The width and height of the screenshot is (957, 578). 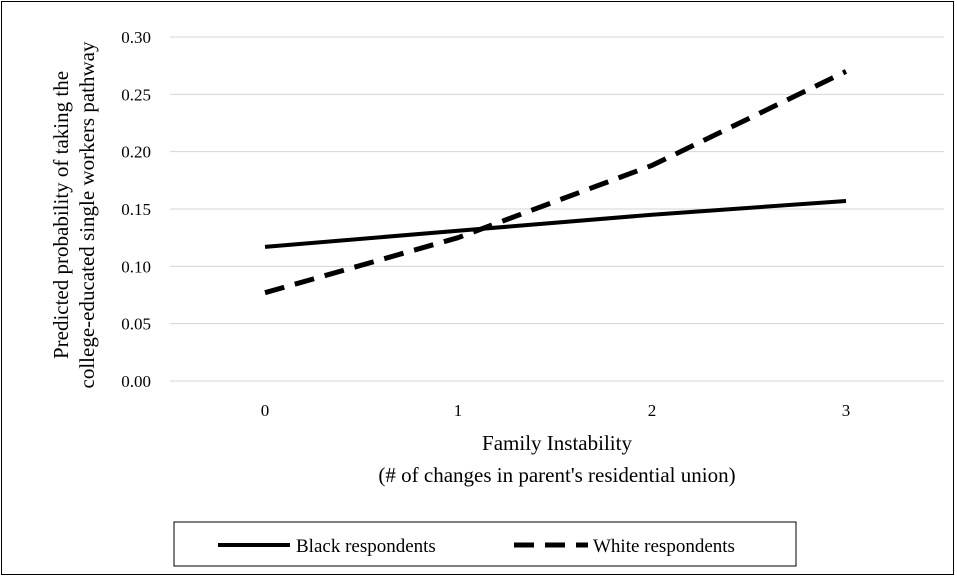 What do you see at coordinates (136, 266) in the screenshot?
I see `y-tick-label: 0.10` at bounding box center [136, 266].